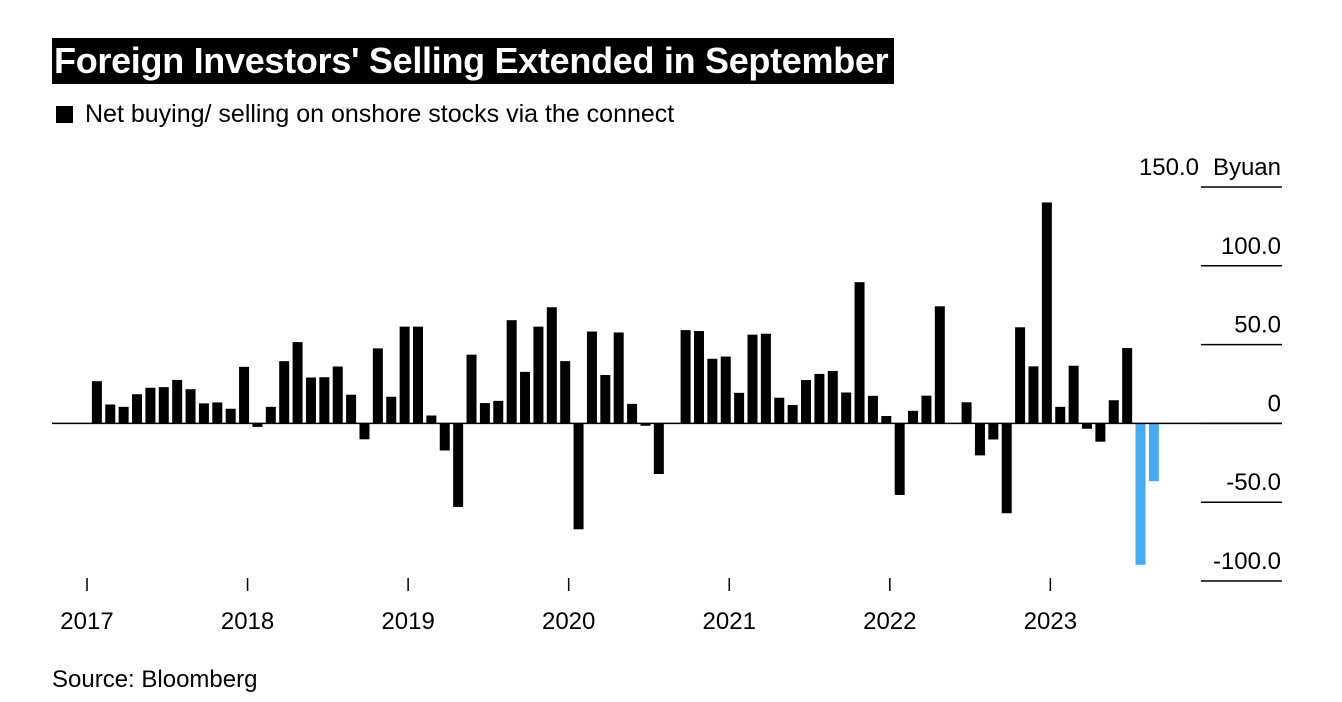  What do you see at coordinates (1247, 561) in the screenshot?
I see `y-tick-label: -100.0` at bounding box center [1247, 561].